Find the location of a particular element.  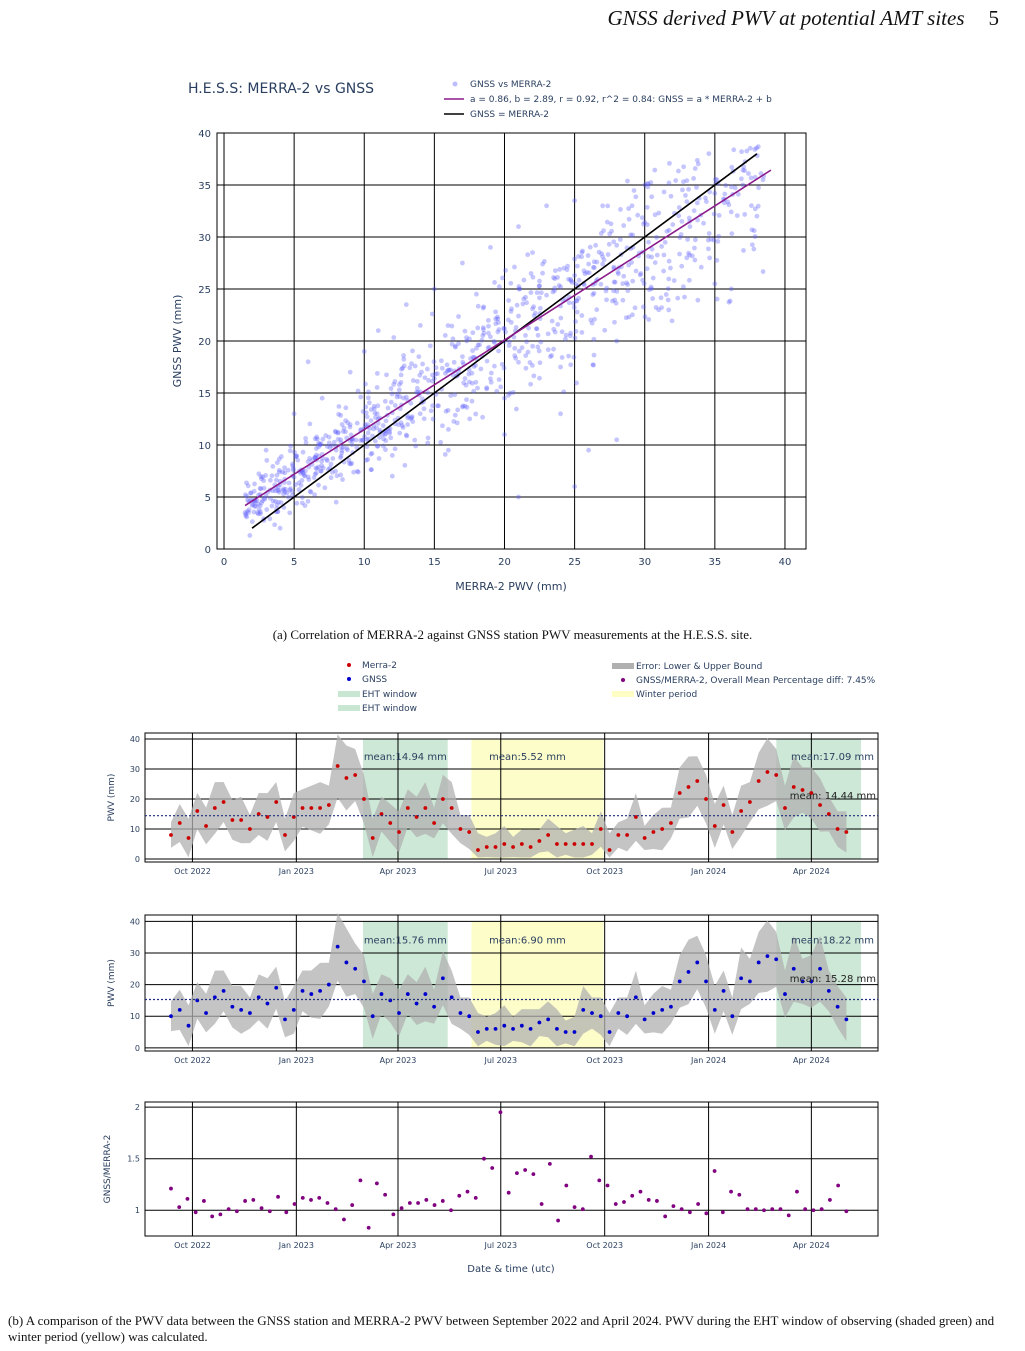

y-tick-label: 30 is located at coordinates (204, 238).